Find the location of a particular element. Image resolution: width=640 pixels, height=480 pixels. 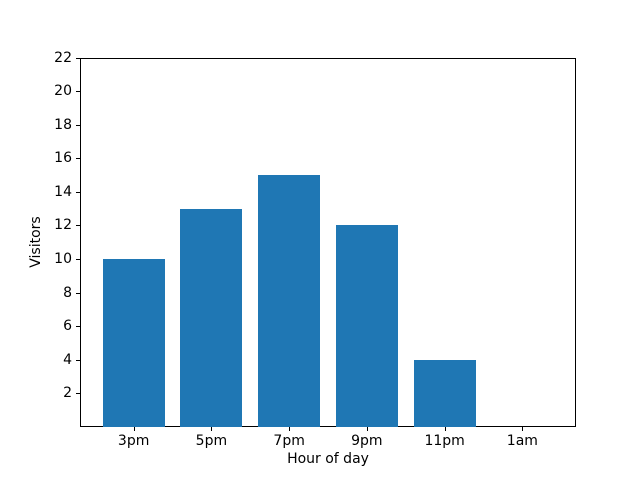

y-tick-label: 20 is located at coordinates (63, 91).